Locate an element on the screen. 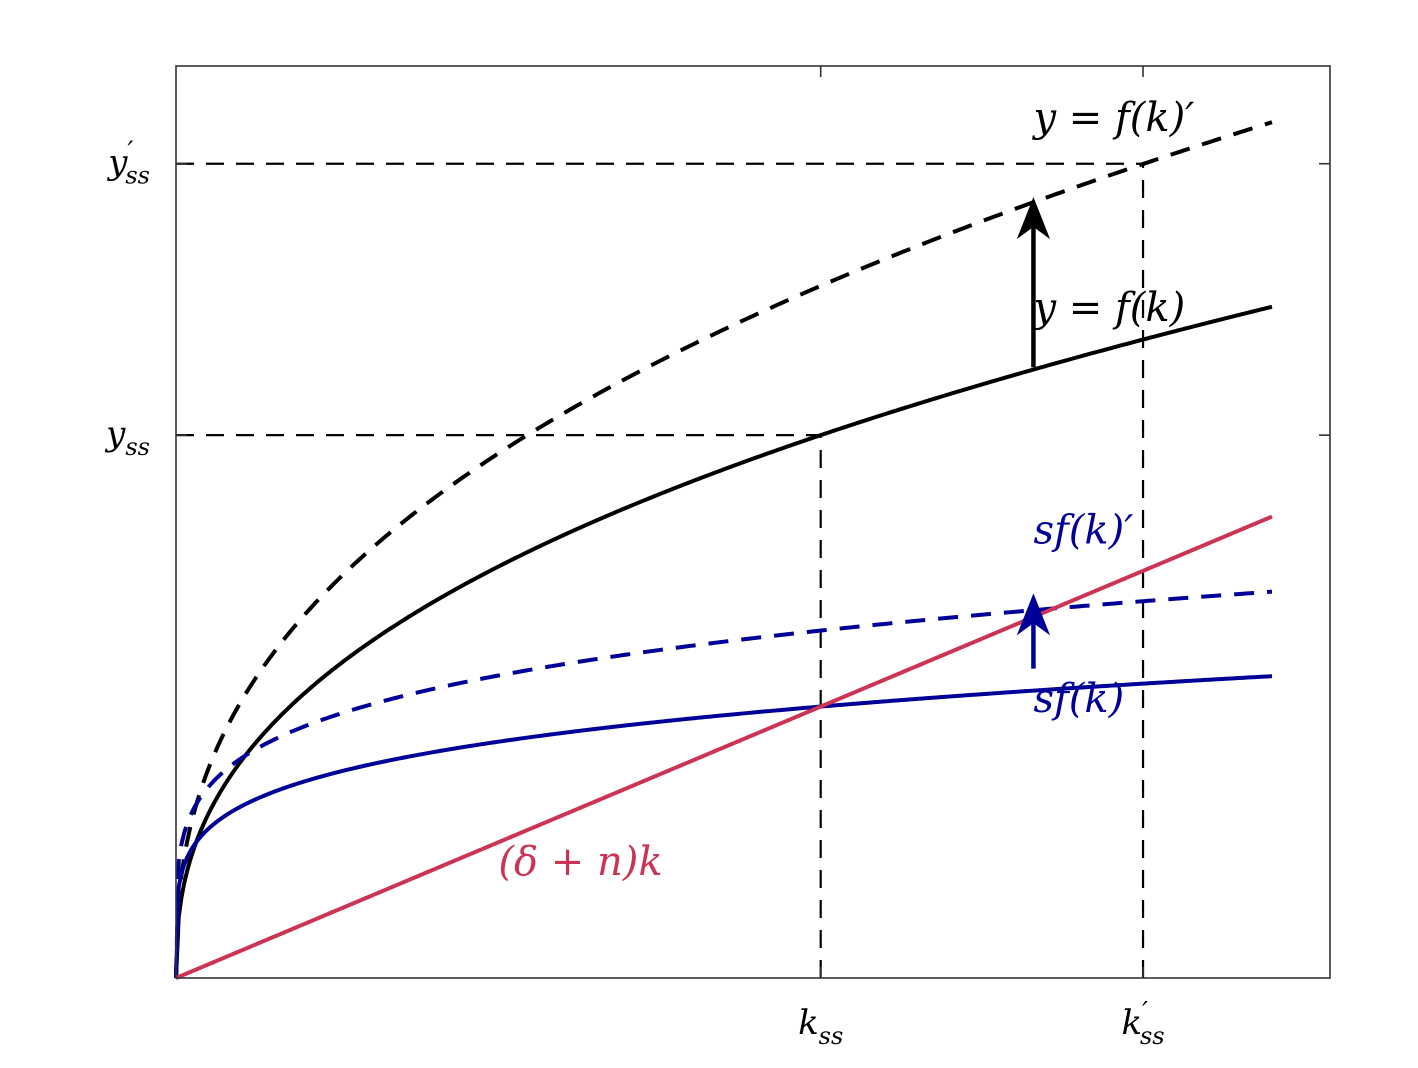 Image resolution: width=1418 pixels, height=1068 pixels. series-label-sf: sf(k) is located at coordinates (1078, 699).